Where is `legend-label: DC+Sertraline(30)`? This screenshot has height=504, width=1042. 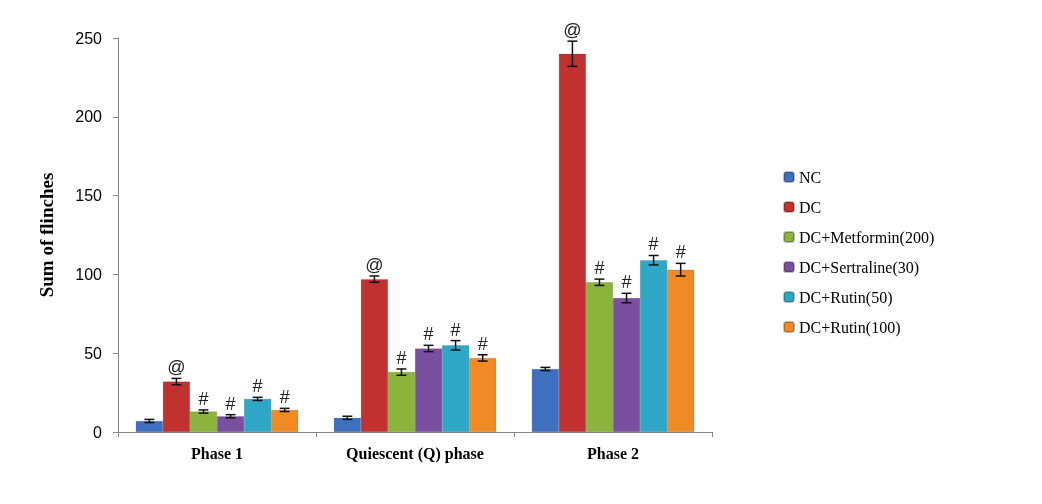 legend-label: DC+Sertraline(30) is located at coordinates (859, 267).